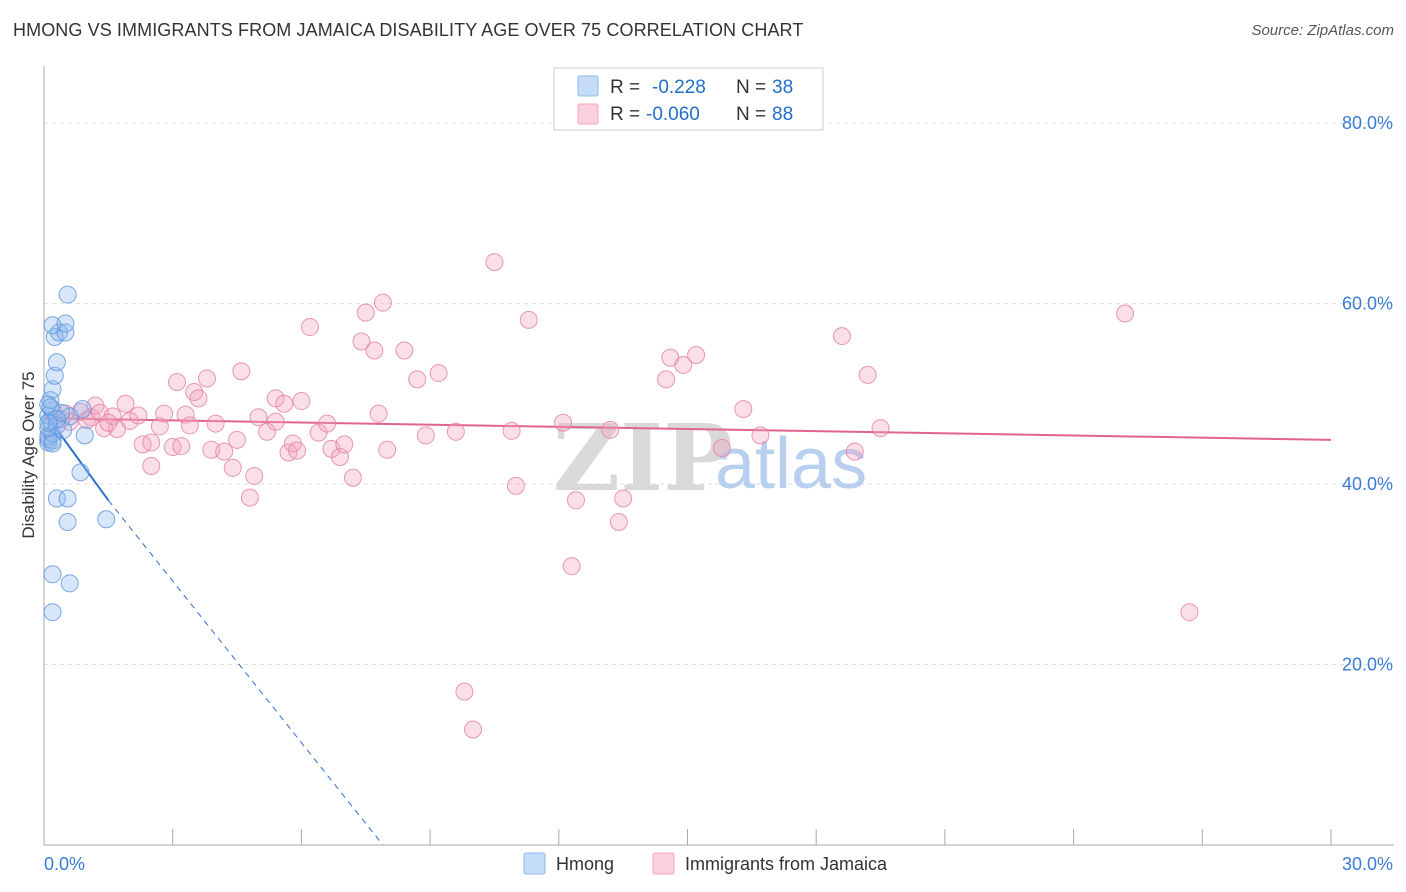  I want to click on x-tick-label-1: 30.0%, so click(1367, 864).